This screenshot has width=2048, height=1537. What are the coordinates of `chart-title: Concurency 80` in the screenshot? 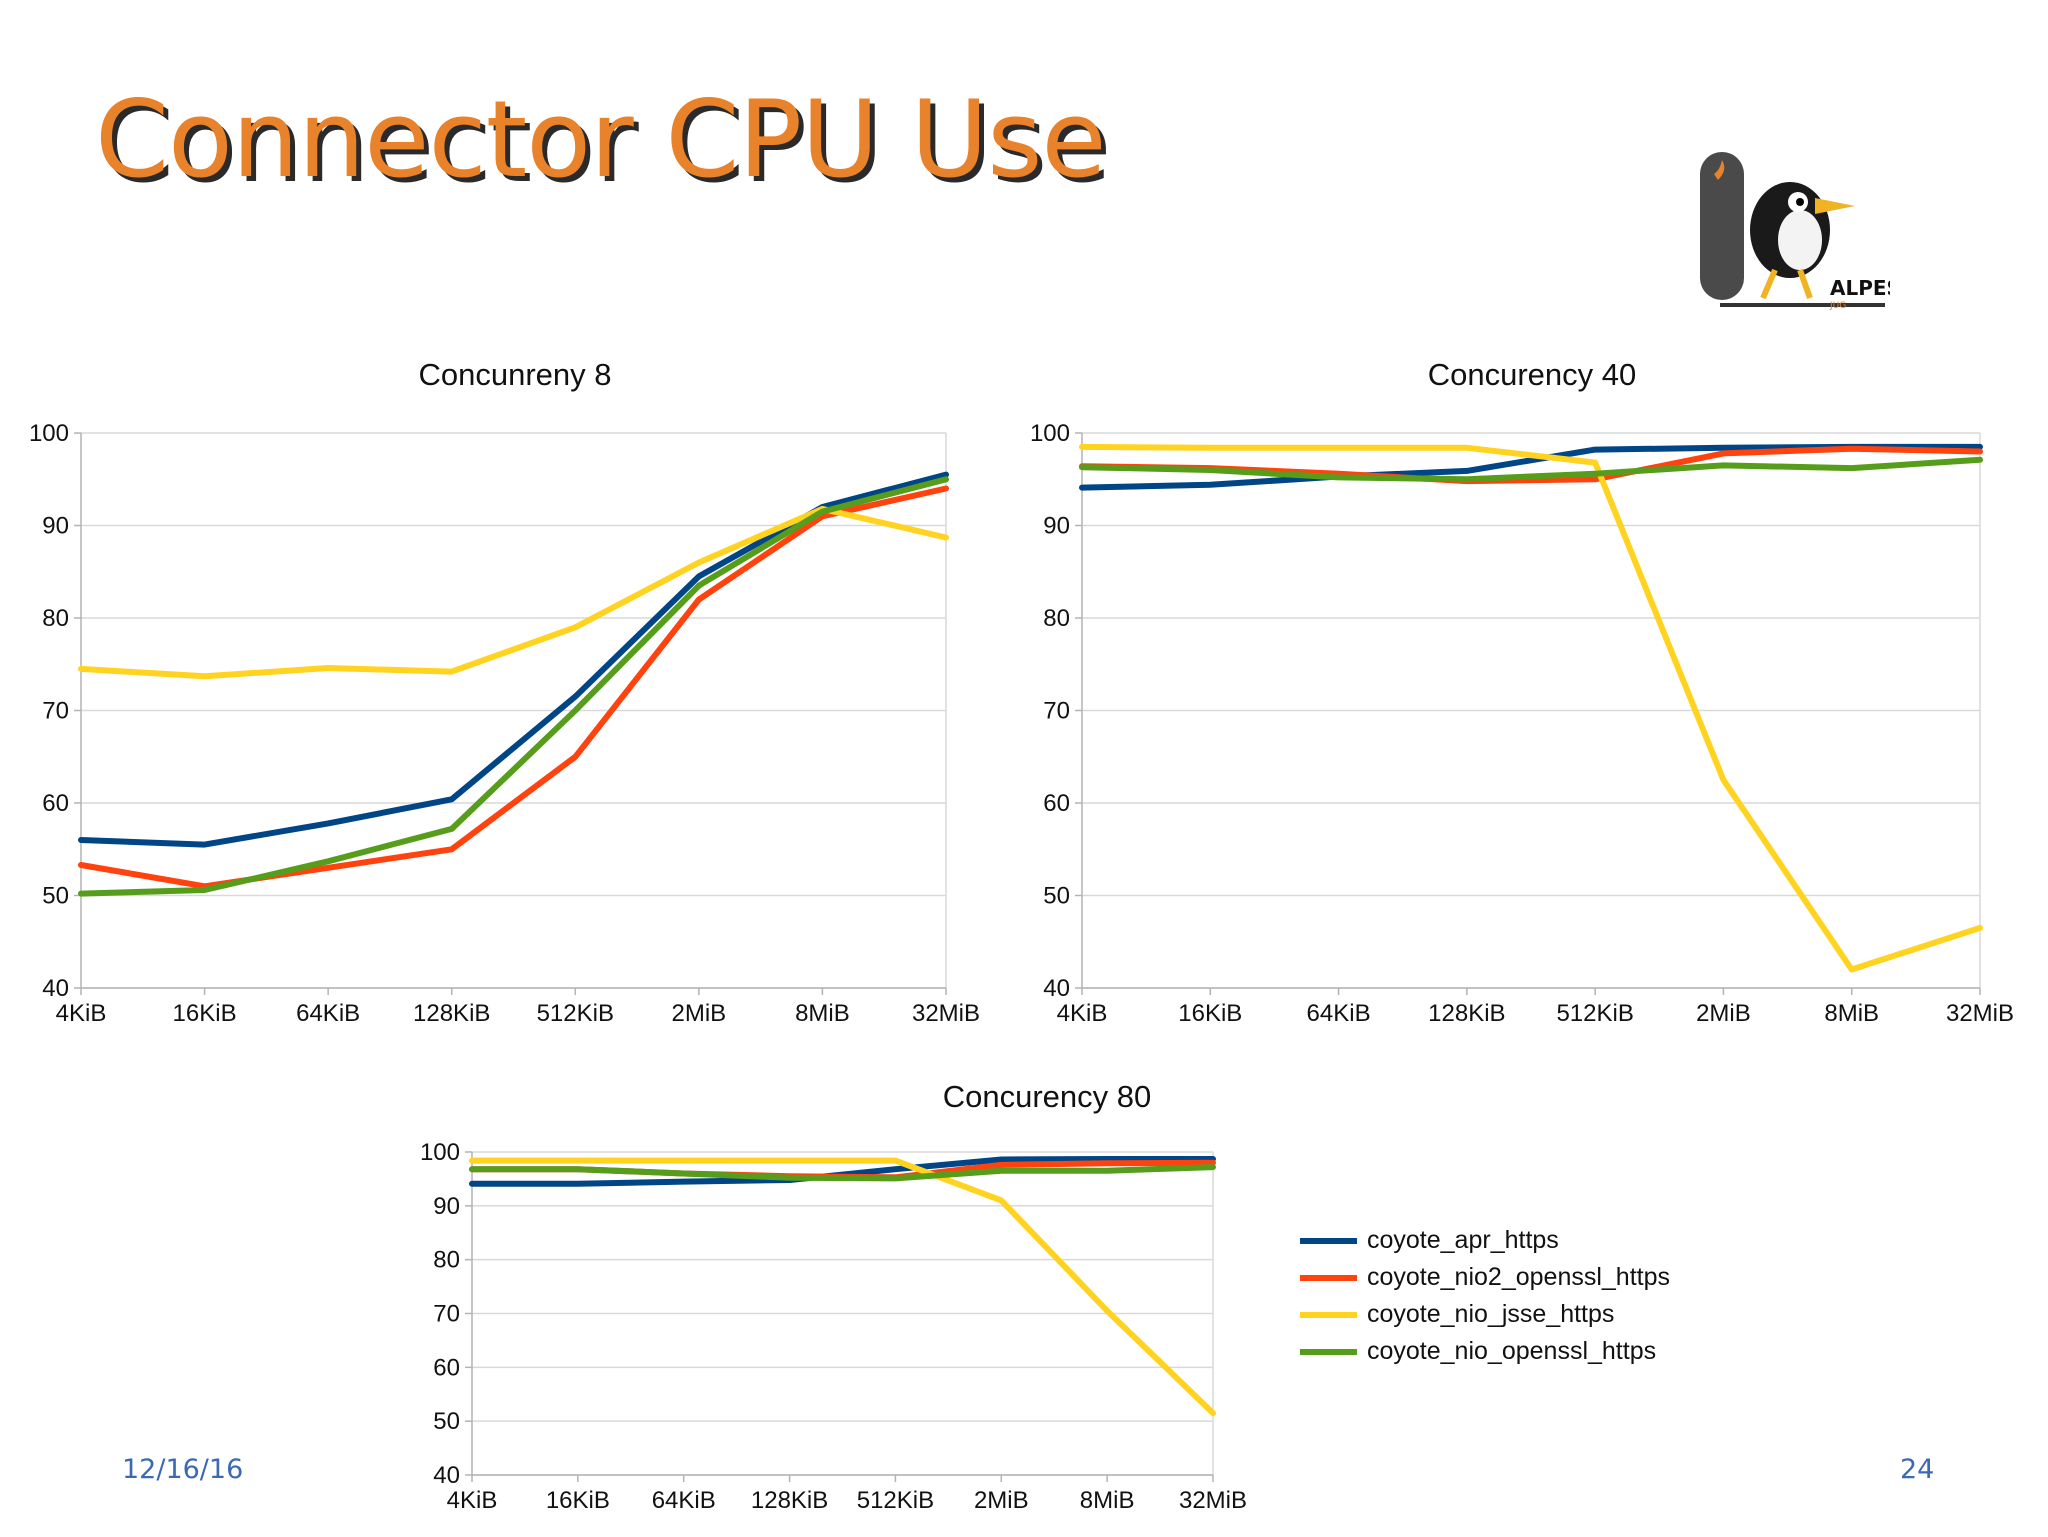 It's located at (1047, 1096).